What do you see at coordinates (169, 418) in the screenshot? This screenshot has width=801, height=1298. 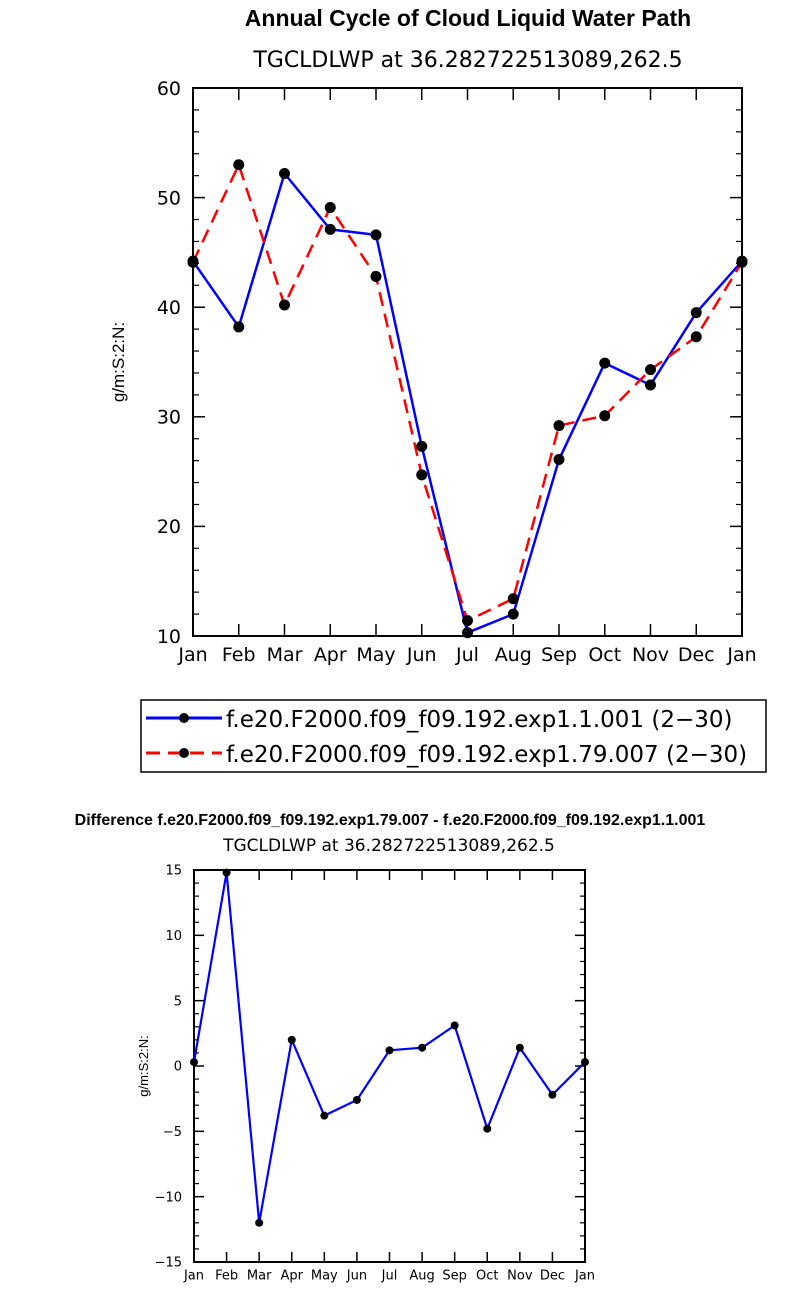 I see `y-tick-label: 30` at bounding box center [169, 418].